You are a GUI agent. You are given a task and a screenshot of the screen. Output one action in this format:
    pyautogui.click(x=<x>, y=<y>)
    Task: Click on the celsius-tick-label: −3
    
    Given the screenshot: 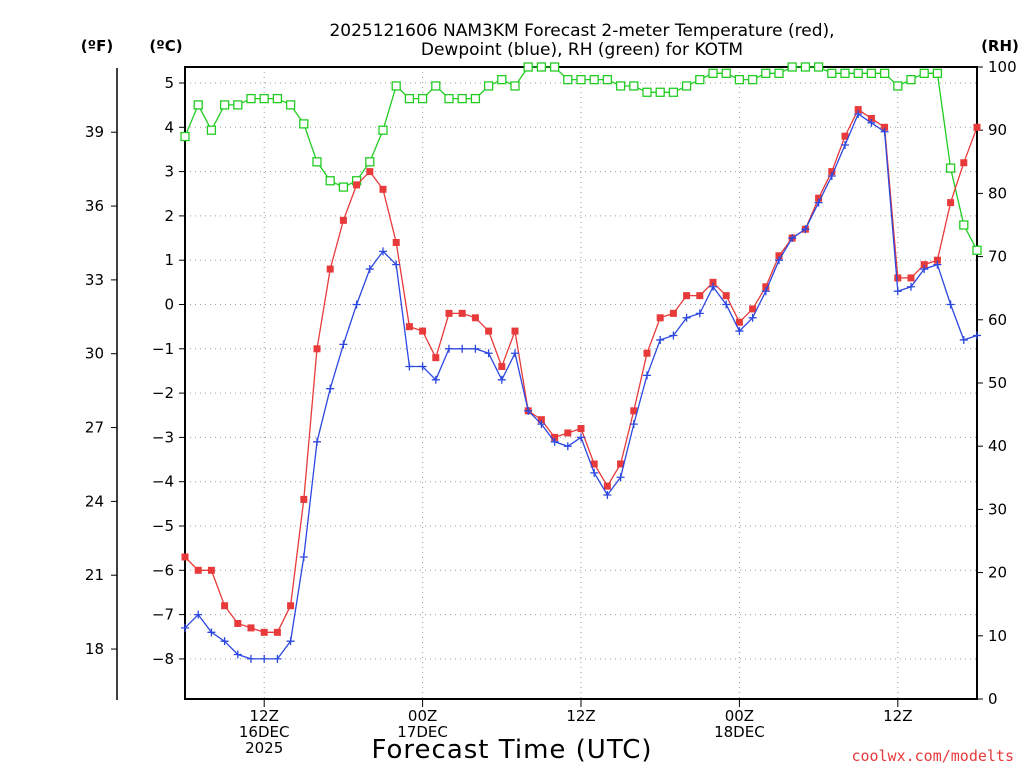 What is the action you would take?
    pyautogui.click(x=163, y=437)
    